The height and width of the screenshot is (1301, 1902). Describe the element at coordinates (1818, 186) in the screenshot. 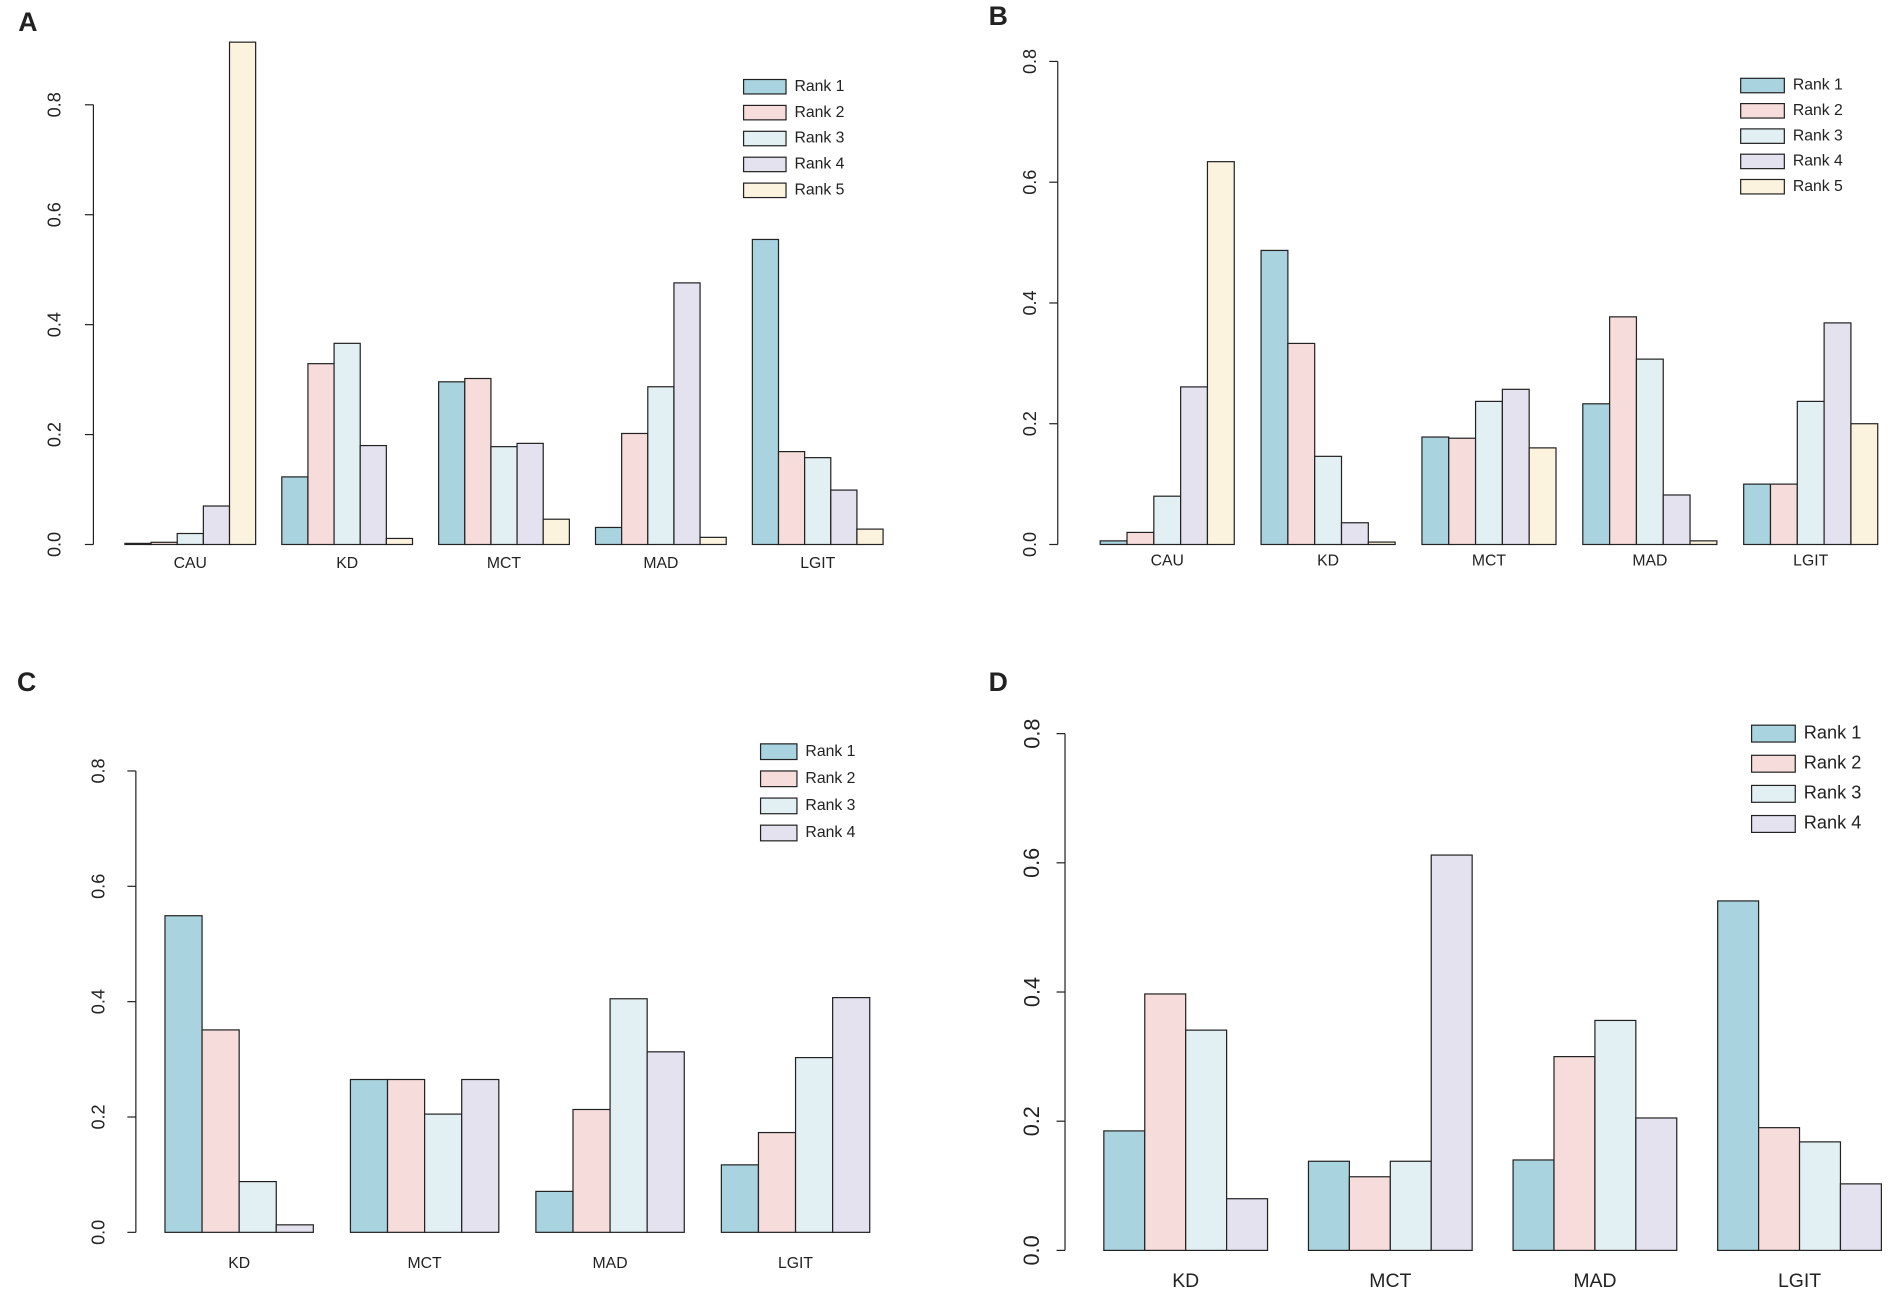

I see `legend-label: Rank 5` at that location.